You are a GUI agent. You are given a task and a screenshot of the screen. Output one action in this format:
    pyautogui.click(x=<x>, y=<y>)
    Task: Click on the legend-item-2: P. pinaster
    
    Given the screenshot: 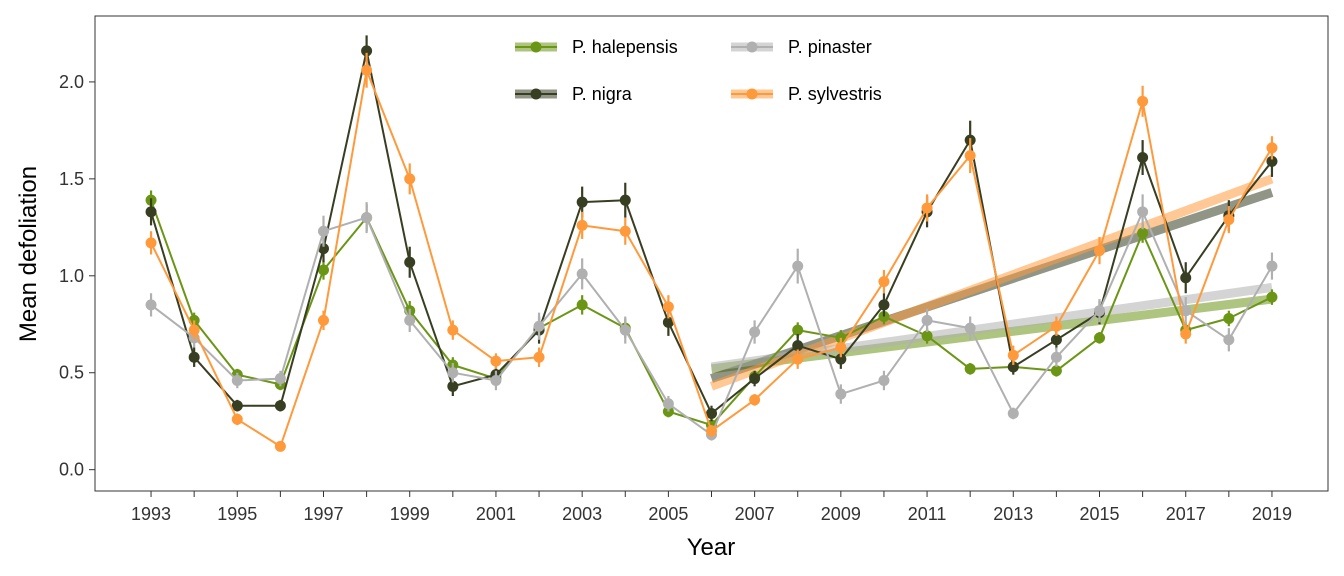 What is the action you would take?
    pyautogui.click(x=801, y=47)
    